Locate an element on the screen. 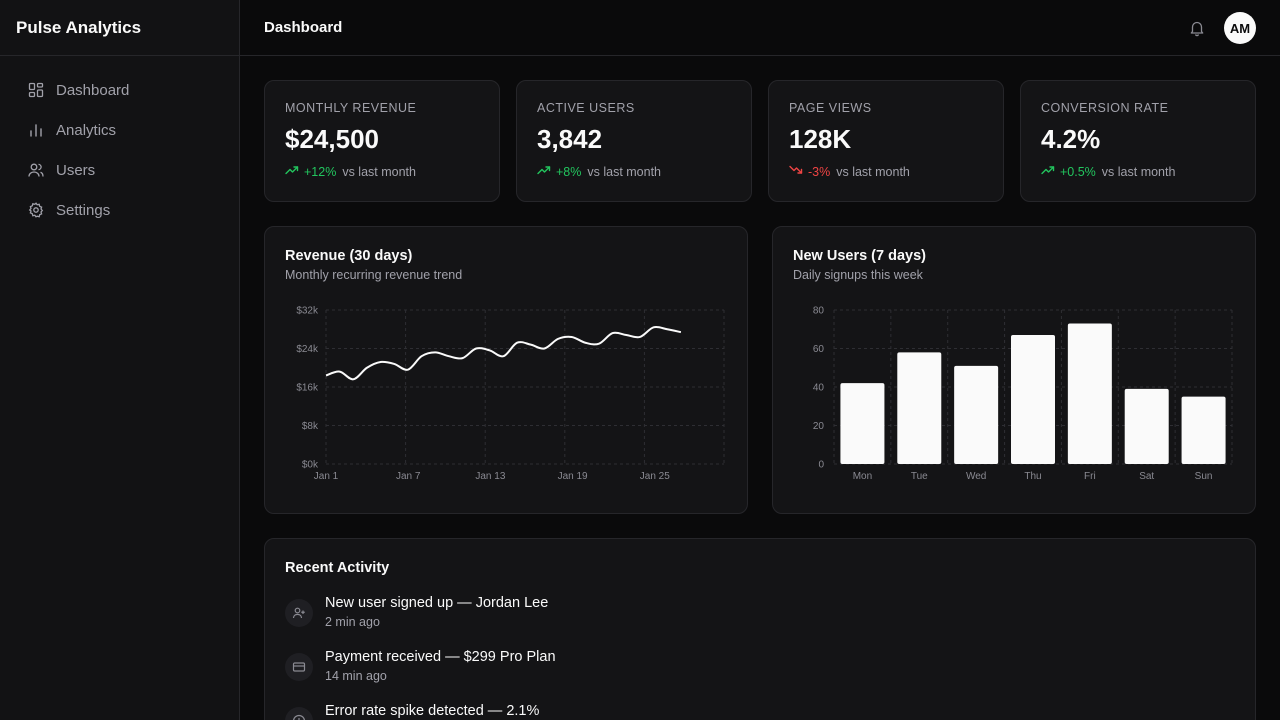 The width and height of the screenshot is (1280, 720). bar-thu is located at coordinates (1033, 399).